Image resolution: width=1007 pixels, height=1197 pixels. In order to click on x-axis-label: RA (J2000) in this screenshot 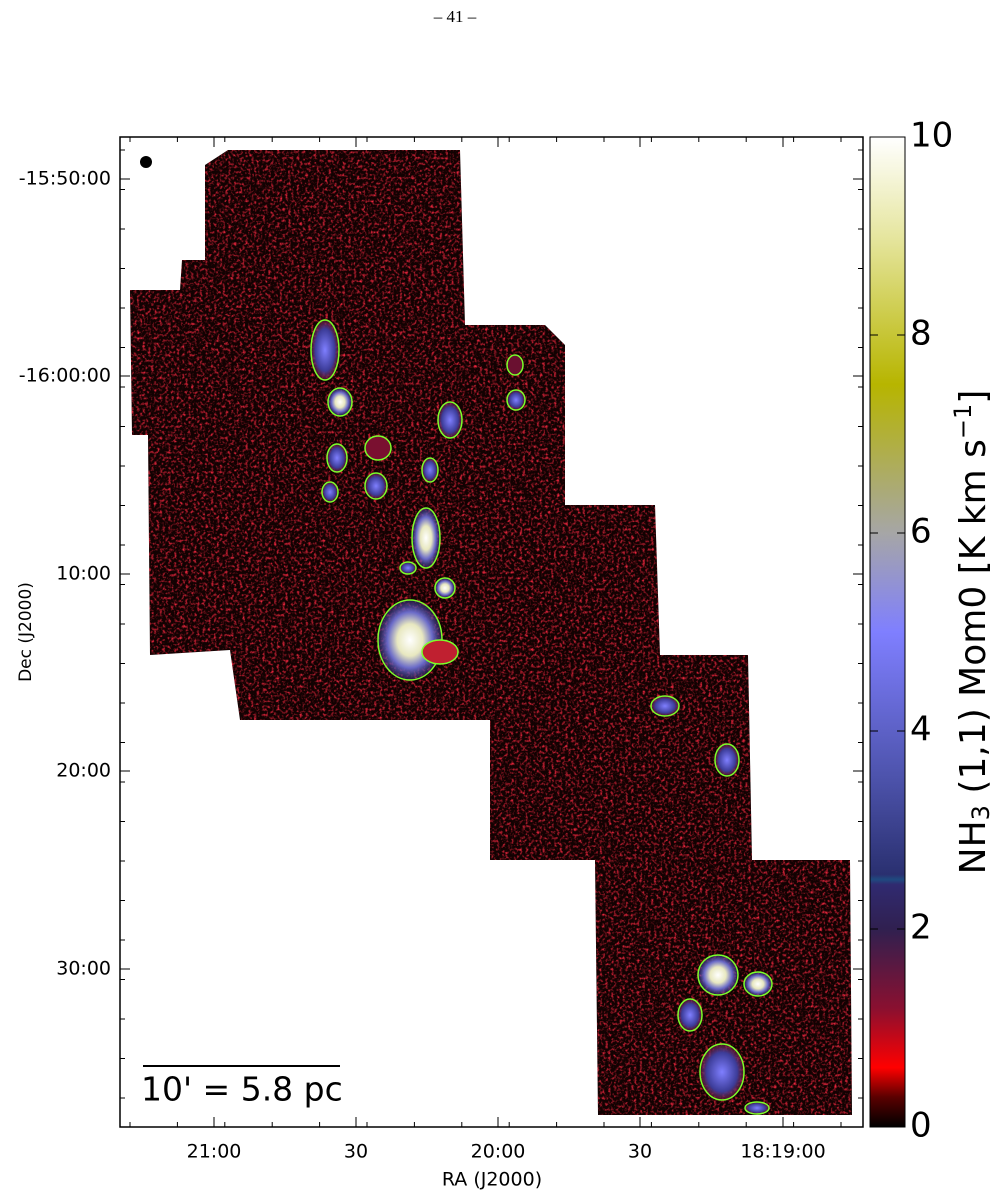, I will do `click(492, 1180)`.